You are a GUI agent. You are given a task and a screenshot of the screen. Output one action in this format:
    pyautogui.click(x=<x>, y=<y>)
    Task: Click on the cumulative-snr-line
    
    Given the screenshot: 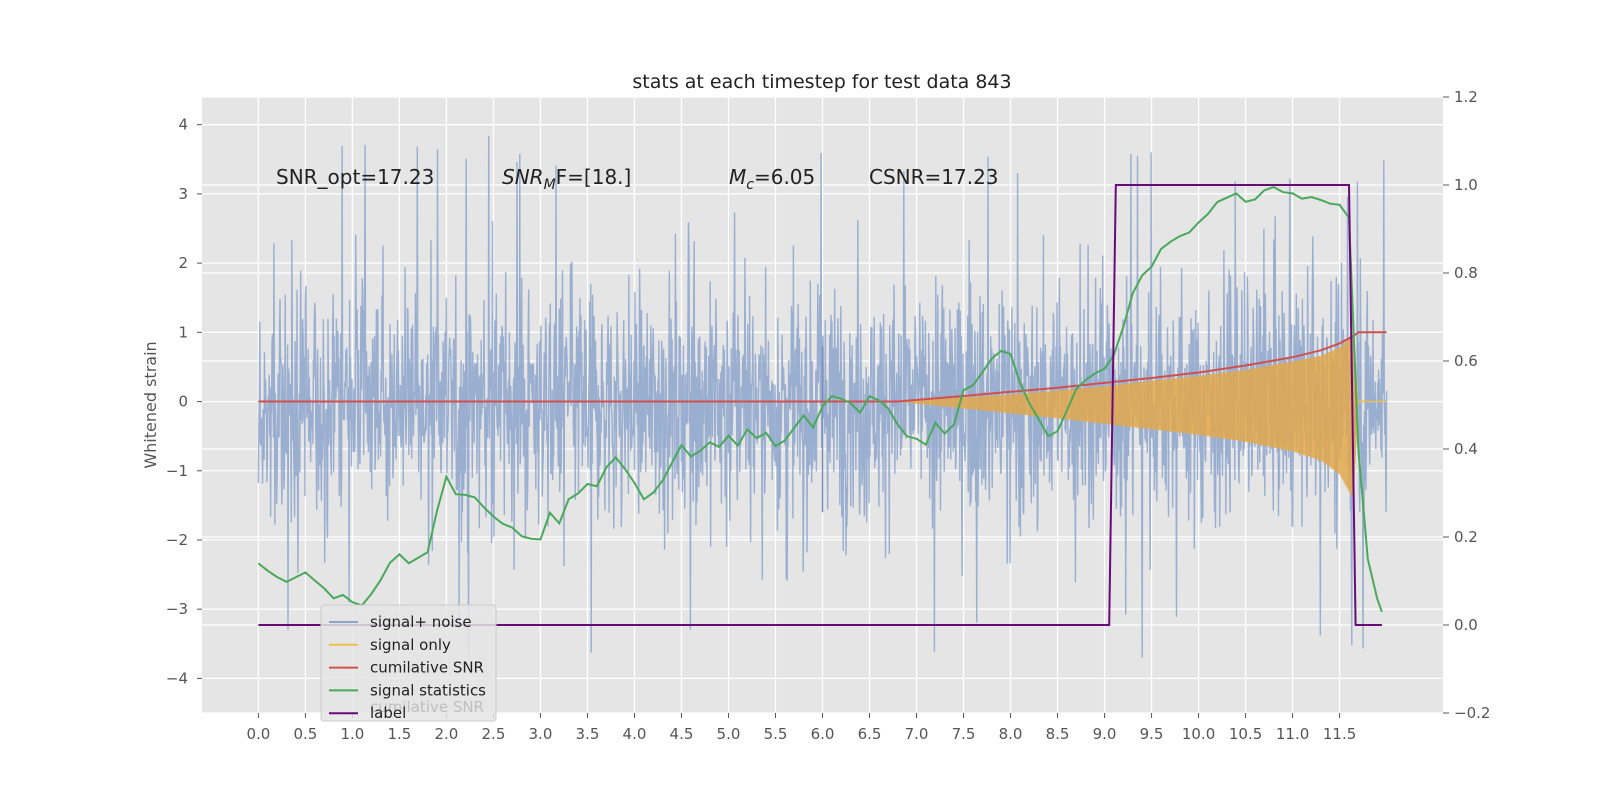 What is the action you would take?
    pyautogui.click(x=822, y=367)
    